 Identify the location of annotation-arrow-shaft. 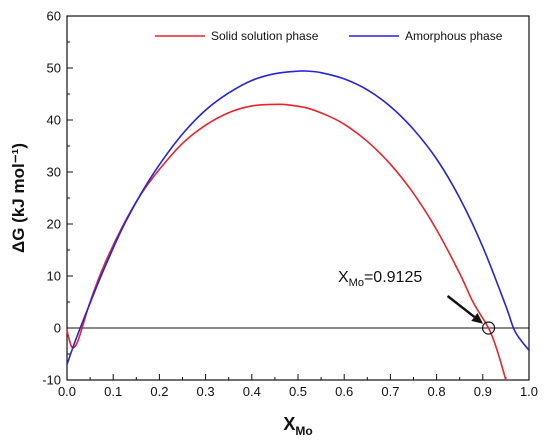
(461, 306).